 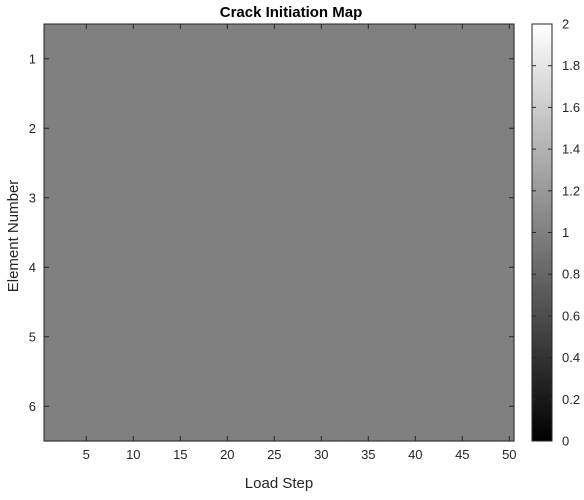 I want to click on colorbar-tick-label: 1.6, so click(x=571, y=107).